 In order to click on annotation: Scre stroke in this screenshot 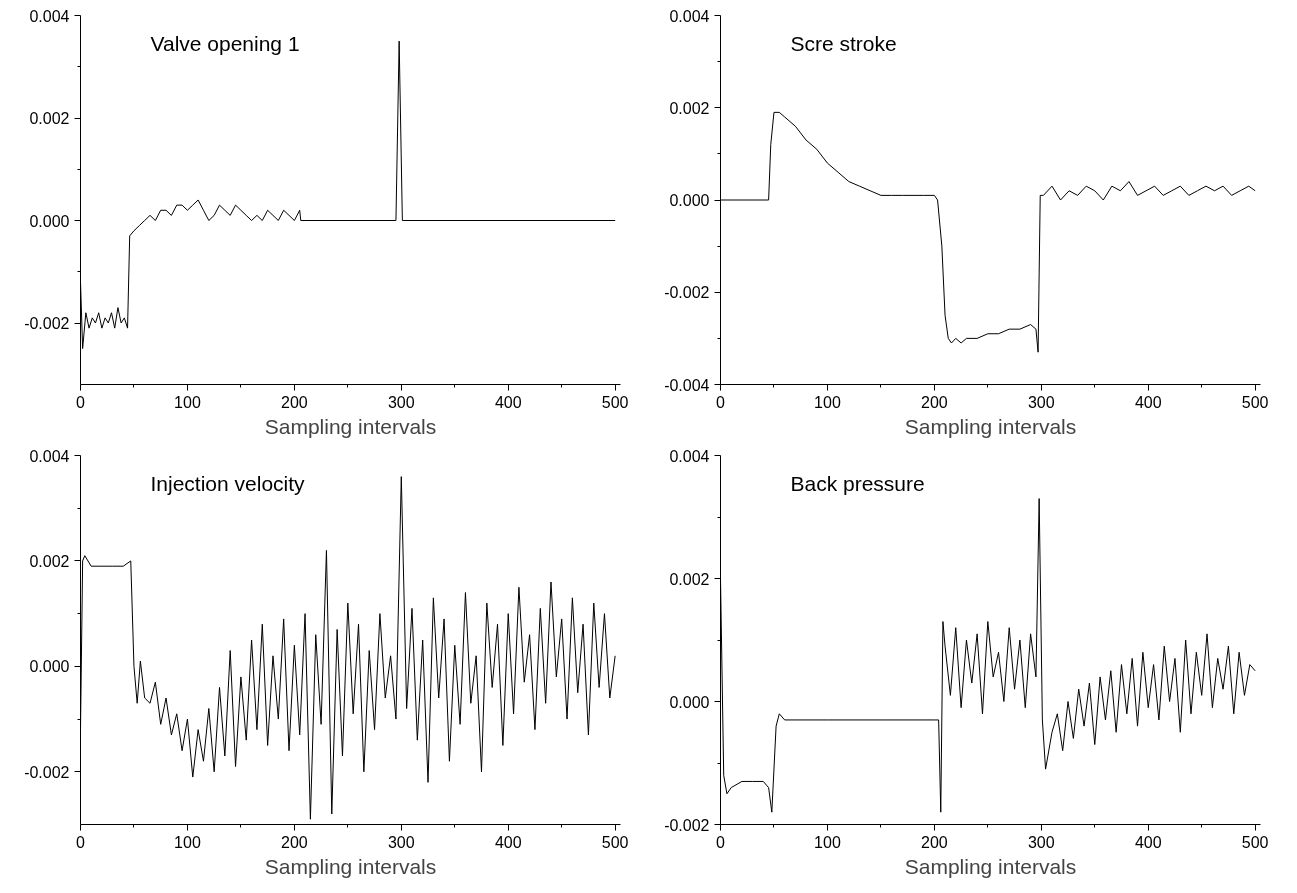, I will do `click(843, 43)`.